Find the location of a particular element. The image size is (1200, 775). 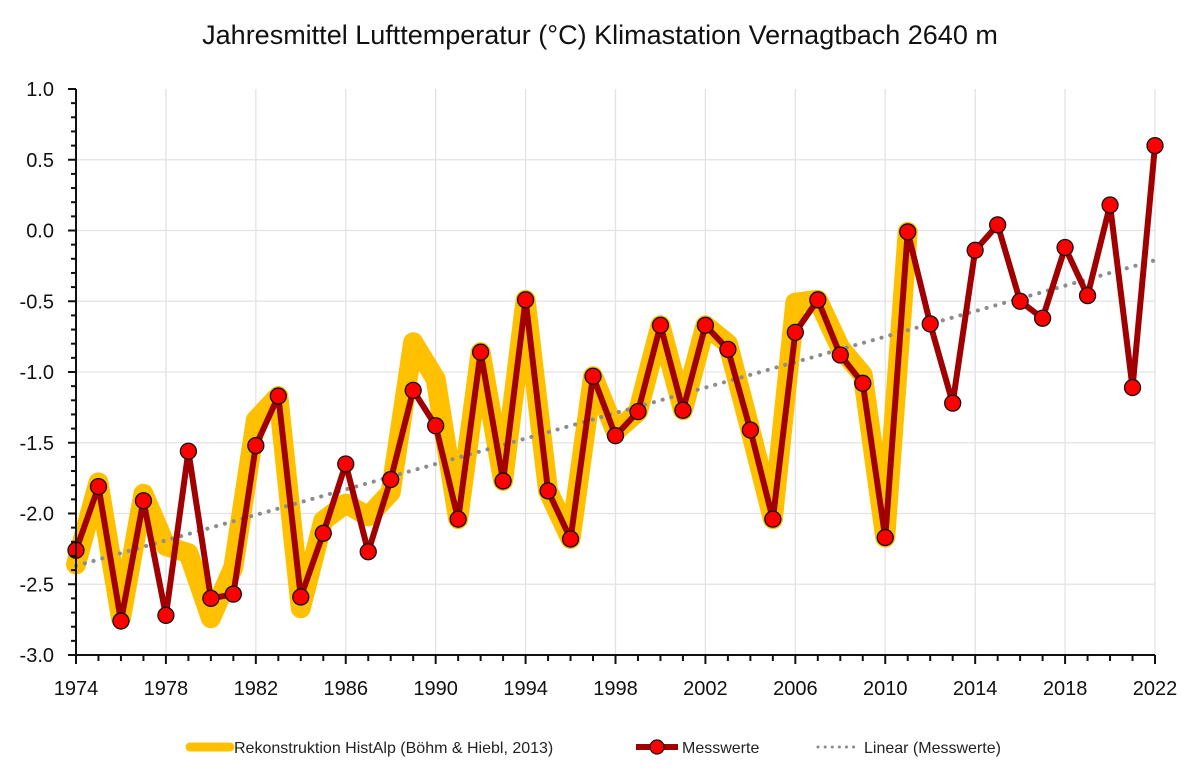

legend-marker-messwerte is located at coordinates (657, 747).